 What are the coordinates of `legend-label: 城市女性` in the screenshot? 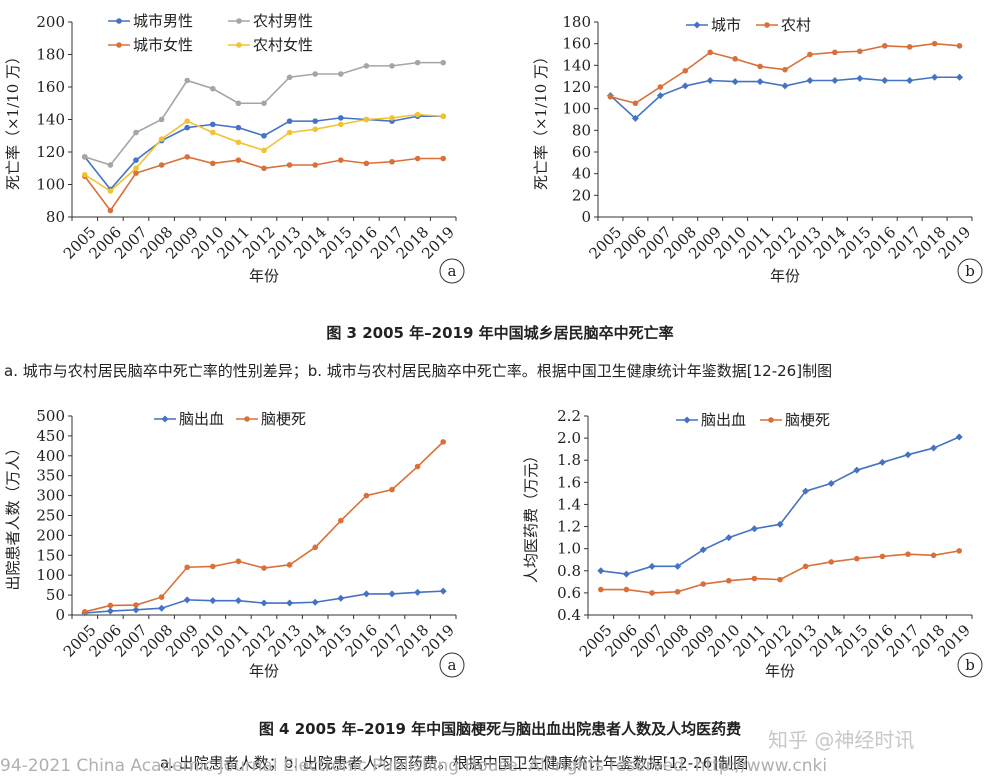 It's located at (163, 45).